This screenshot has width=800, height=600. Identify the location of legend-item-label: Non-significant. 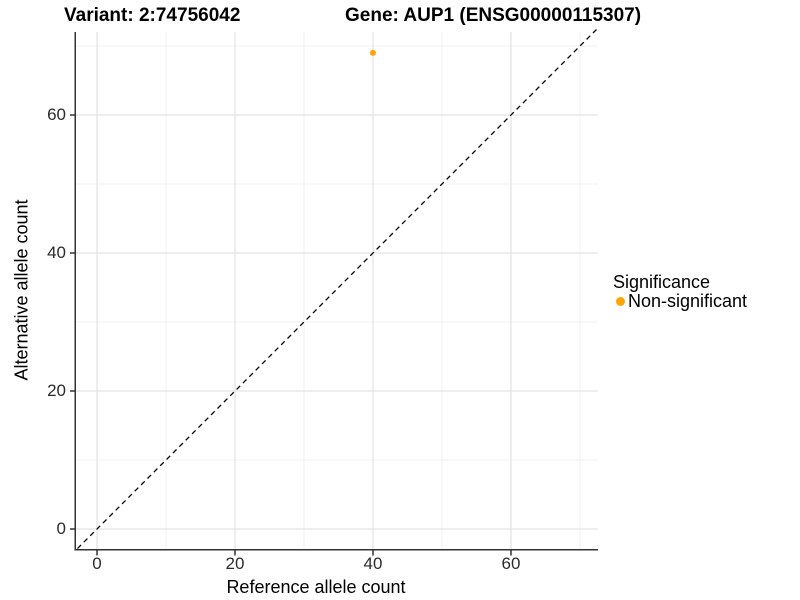
(688, 301).